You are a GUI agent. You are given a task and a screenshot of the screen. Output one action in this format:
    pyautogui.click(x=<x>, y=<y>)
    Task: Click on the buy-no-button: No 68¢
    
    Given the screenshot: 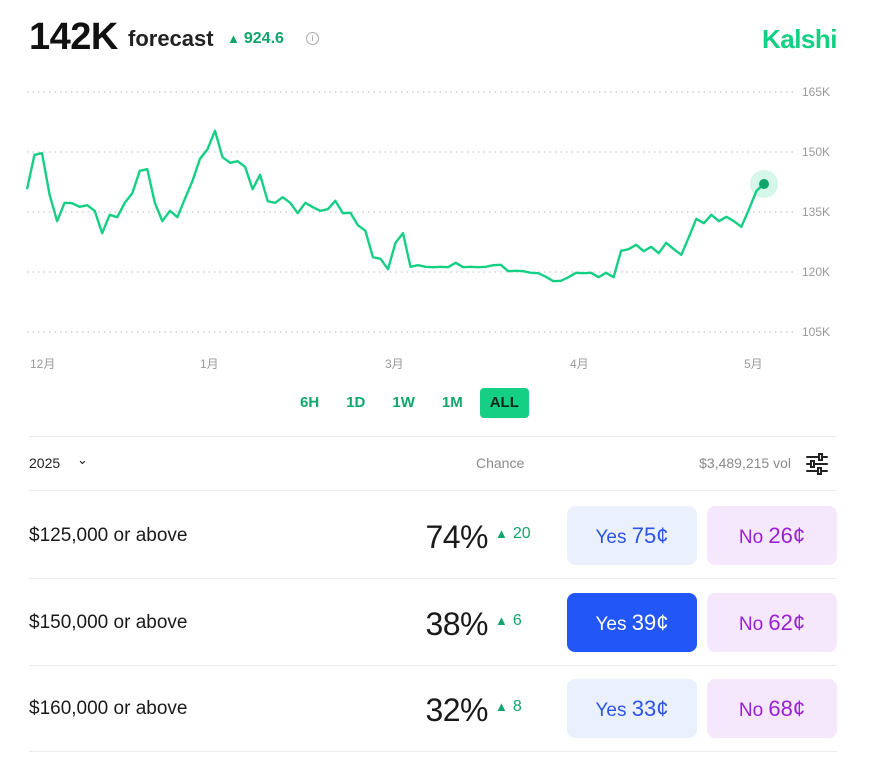 What is the action you would take?
    pyautogui.click(x=772, y=708)
    